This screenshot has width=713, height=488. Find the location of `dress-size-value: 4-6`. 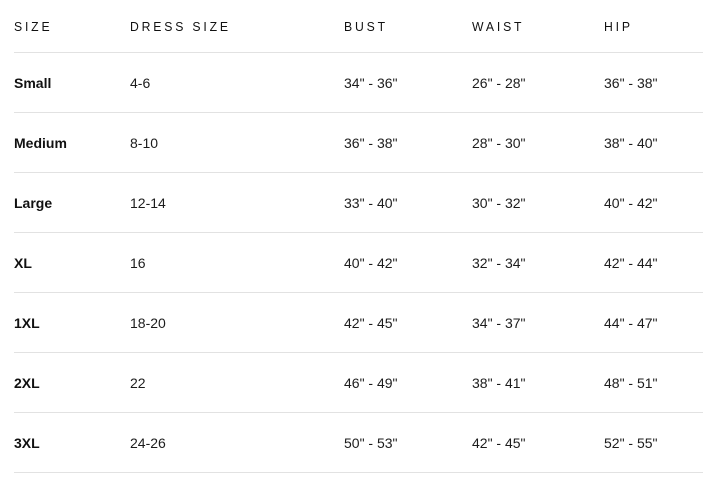

dress-size-value: 4-6 is located at coordinates (140, 82).